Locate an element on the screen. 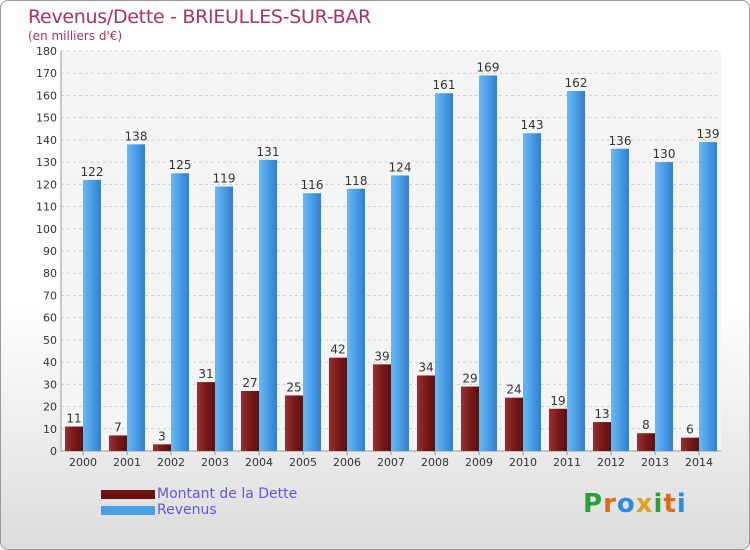  x-tick-label: 2005 is located at coordinates (303, 462).